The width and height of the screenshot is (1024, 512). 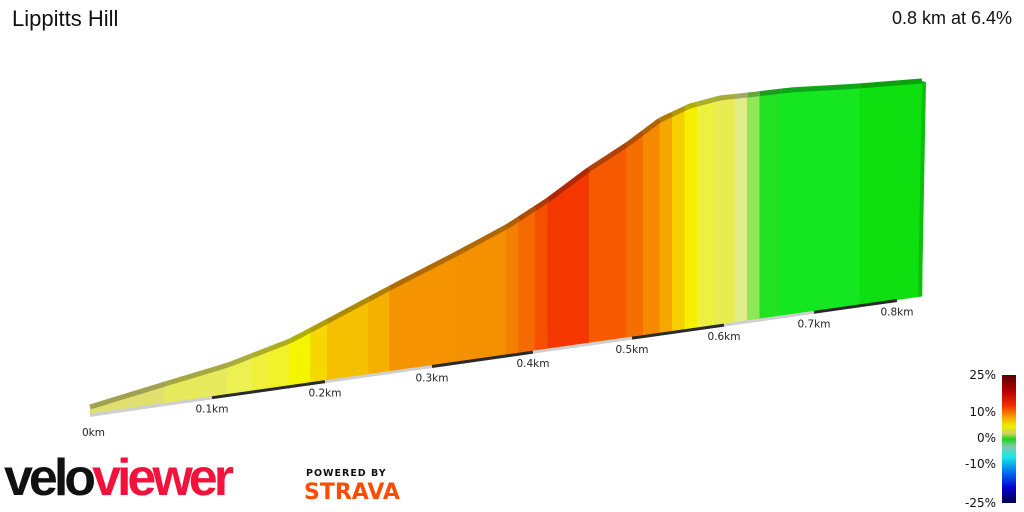 What do you see at coordinates (163, 478) in the screenshot?
I see `logo-viewer: viewer` at bounding box center [163, 478].